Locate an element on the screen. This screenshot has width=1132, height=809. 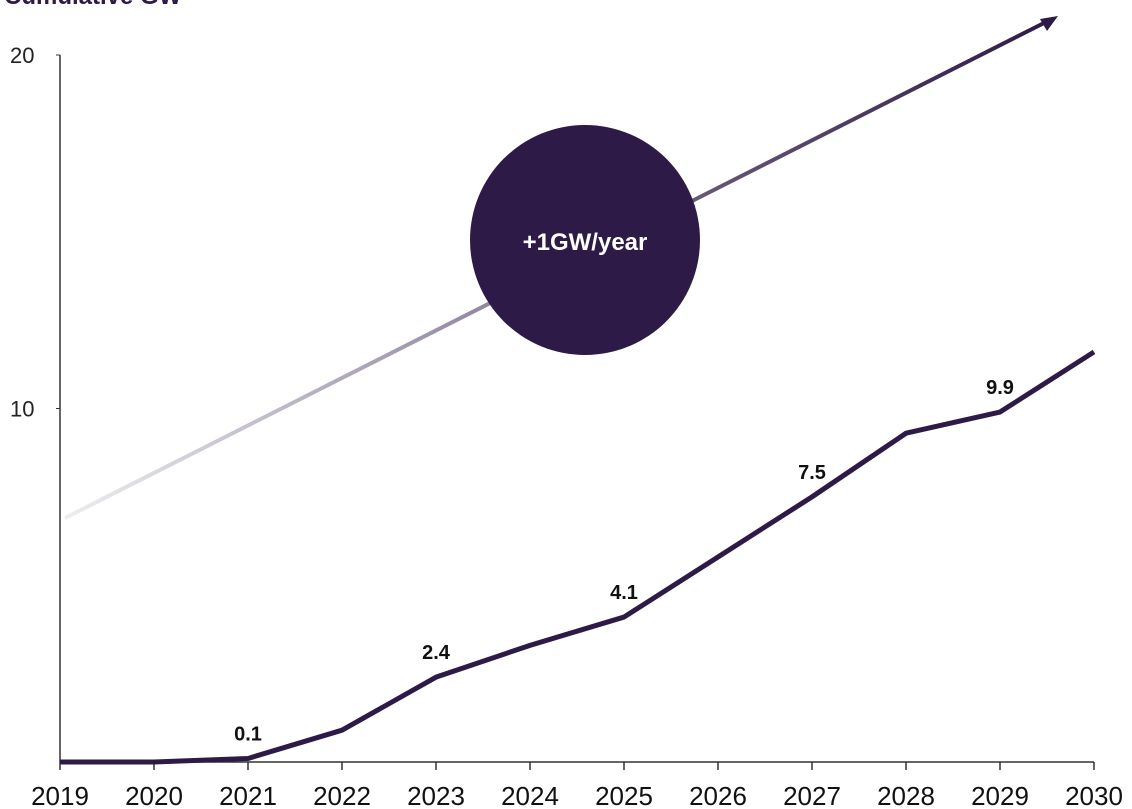
annotation-circle is located at coordinates (585, 240).